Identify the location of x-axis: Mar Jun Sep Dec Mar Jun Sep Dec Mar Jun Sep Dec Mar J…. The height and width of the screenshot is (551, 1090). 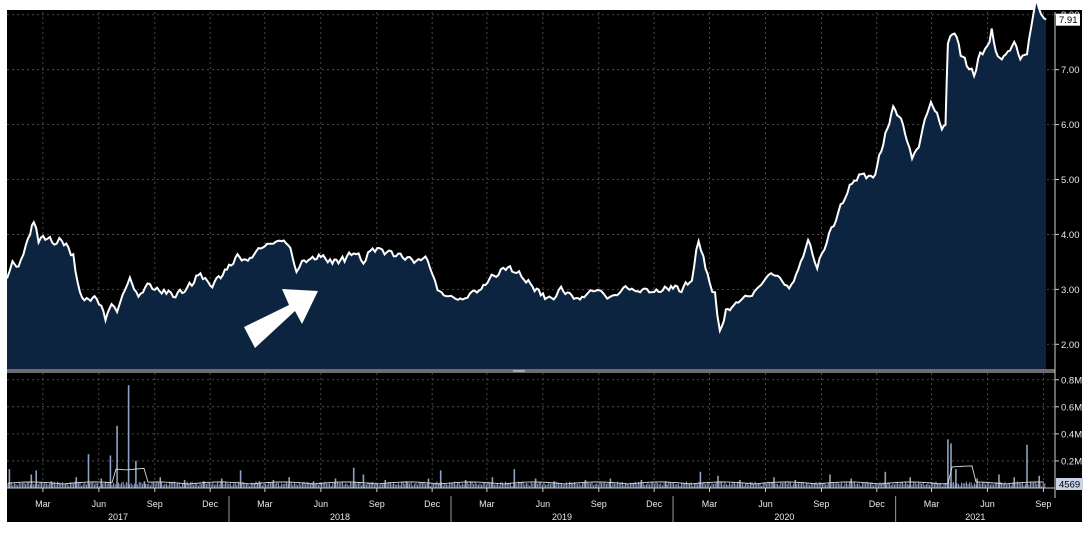
(531, 504).